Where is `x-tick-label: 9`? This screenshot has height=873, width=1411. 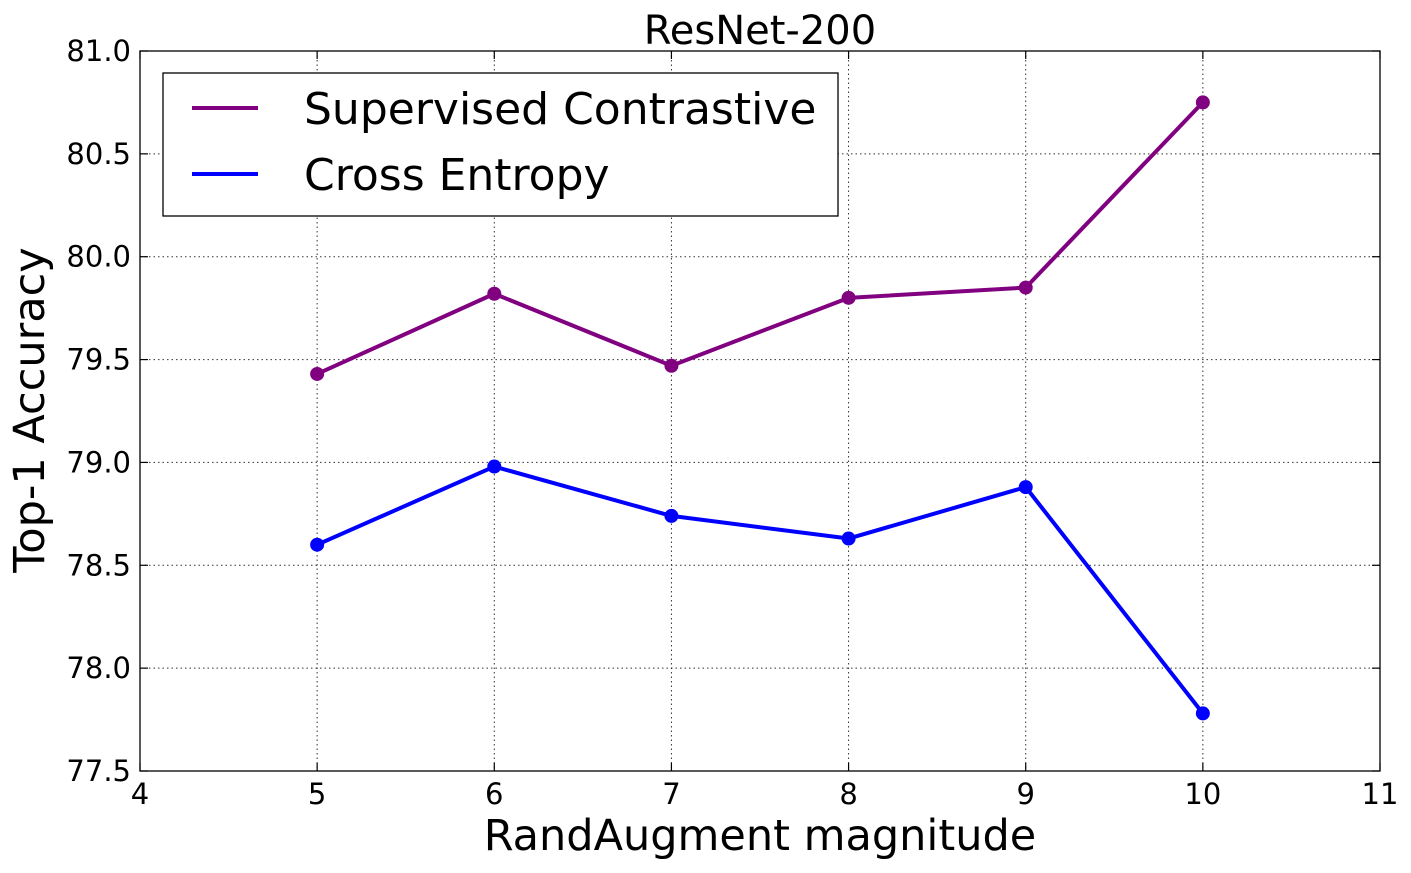
x-tick-label: 9 is located at coordinates (1025, 794).